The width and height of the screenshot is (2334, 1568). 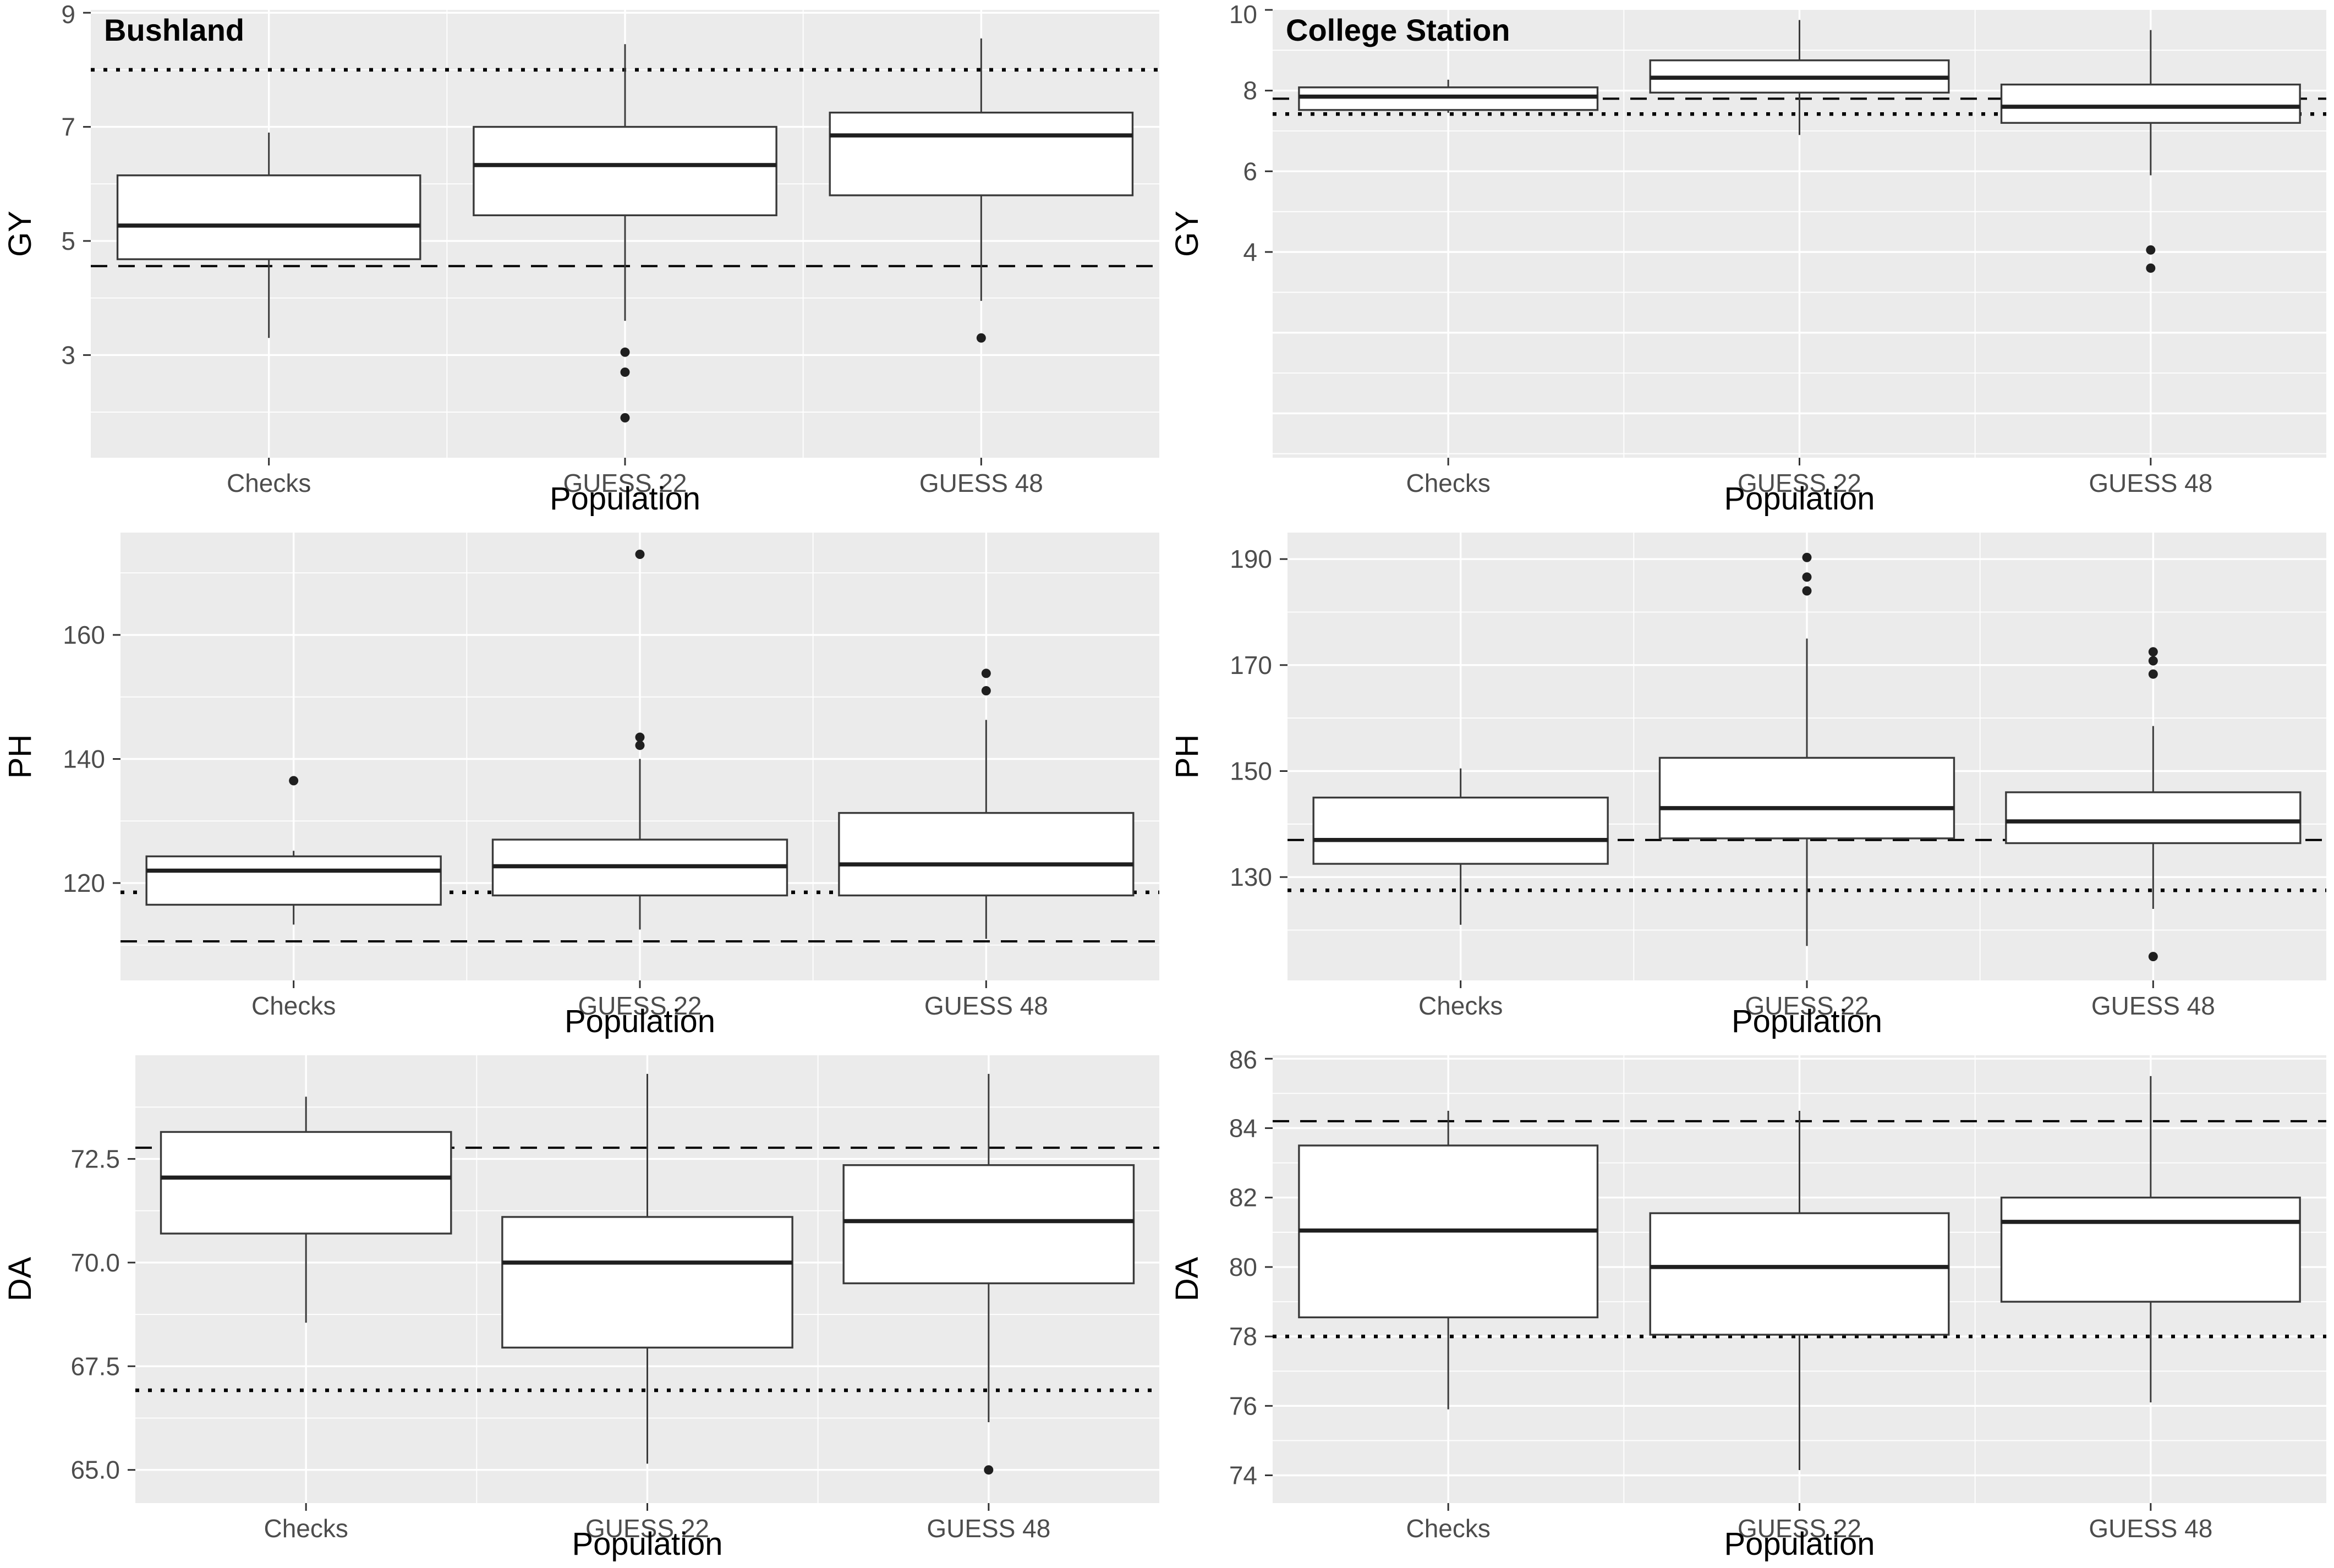 I want to click on y-tick-label: 65.0, so click(x=95, y=1470).